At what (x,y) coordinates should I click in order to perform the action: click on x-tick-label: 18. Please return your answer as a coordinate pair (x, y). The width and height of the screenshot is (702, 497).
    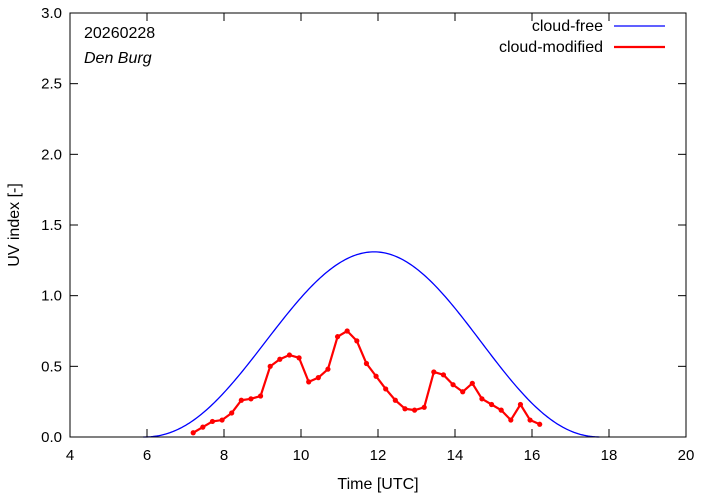
    Looking at the image, I should click on (609, 455).